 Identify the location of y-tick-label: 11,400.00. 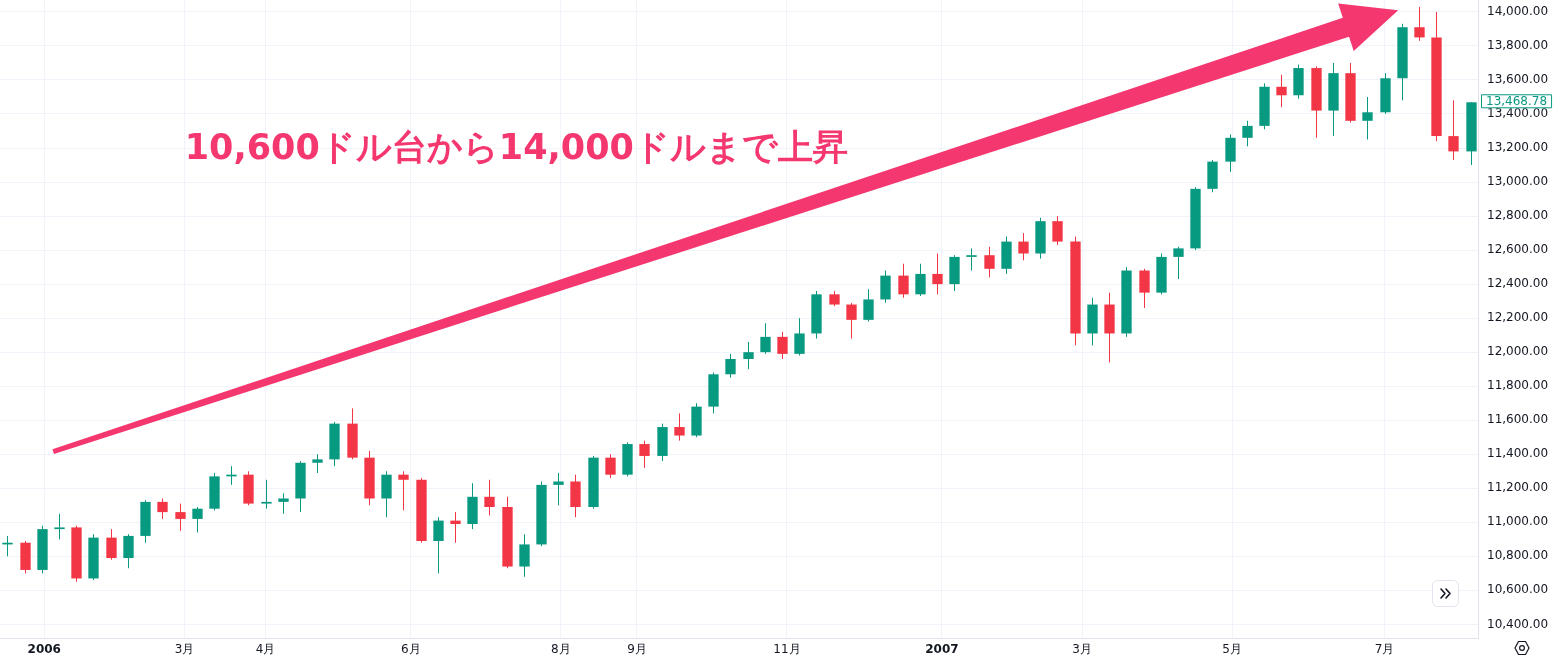
(1518, 453).